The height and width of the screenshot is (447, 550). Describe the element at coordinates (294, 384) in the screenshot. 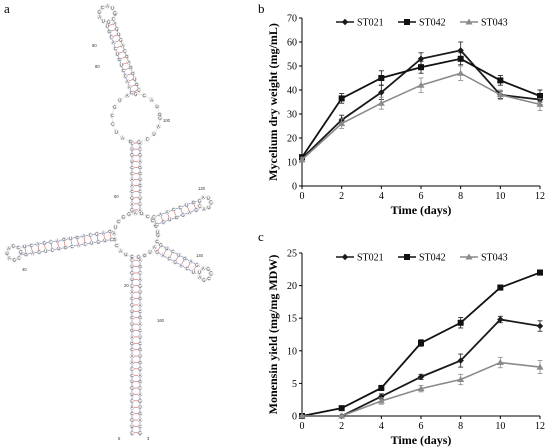

I see `y-tick-label: 5` at that location.